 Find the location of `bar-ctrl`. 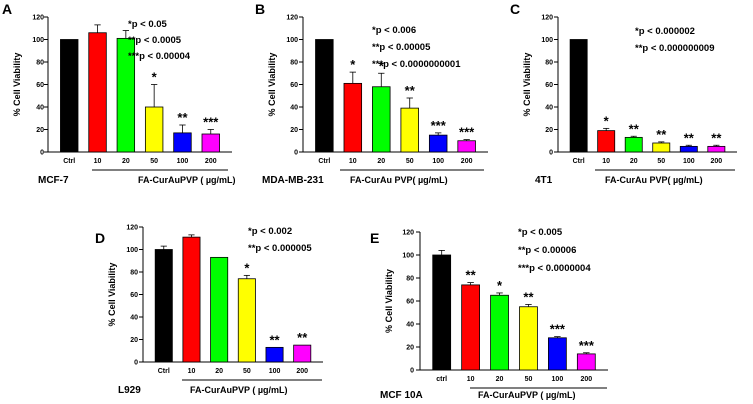

bar-ctrl is located at coordinates (442, 312).